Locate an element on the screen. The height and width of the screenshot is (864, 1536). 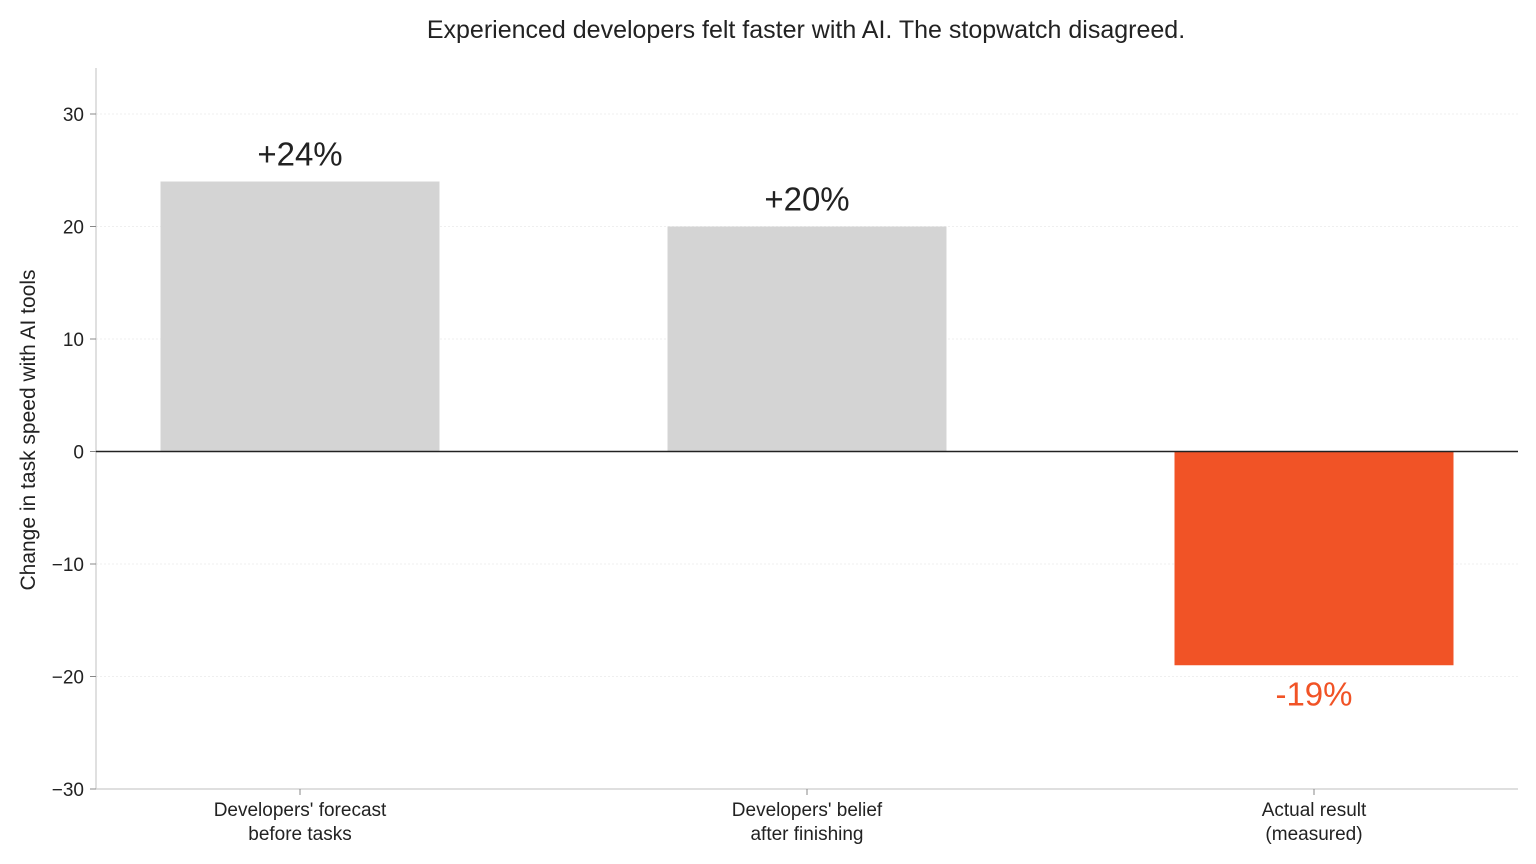
category-label: Developers' belief is located at coordinates (807, 810).